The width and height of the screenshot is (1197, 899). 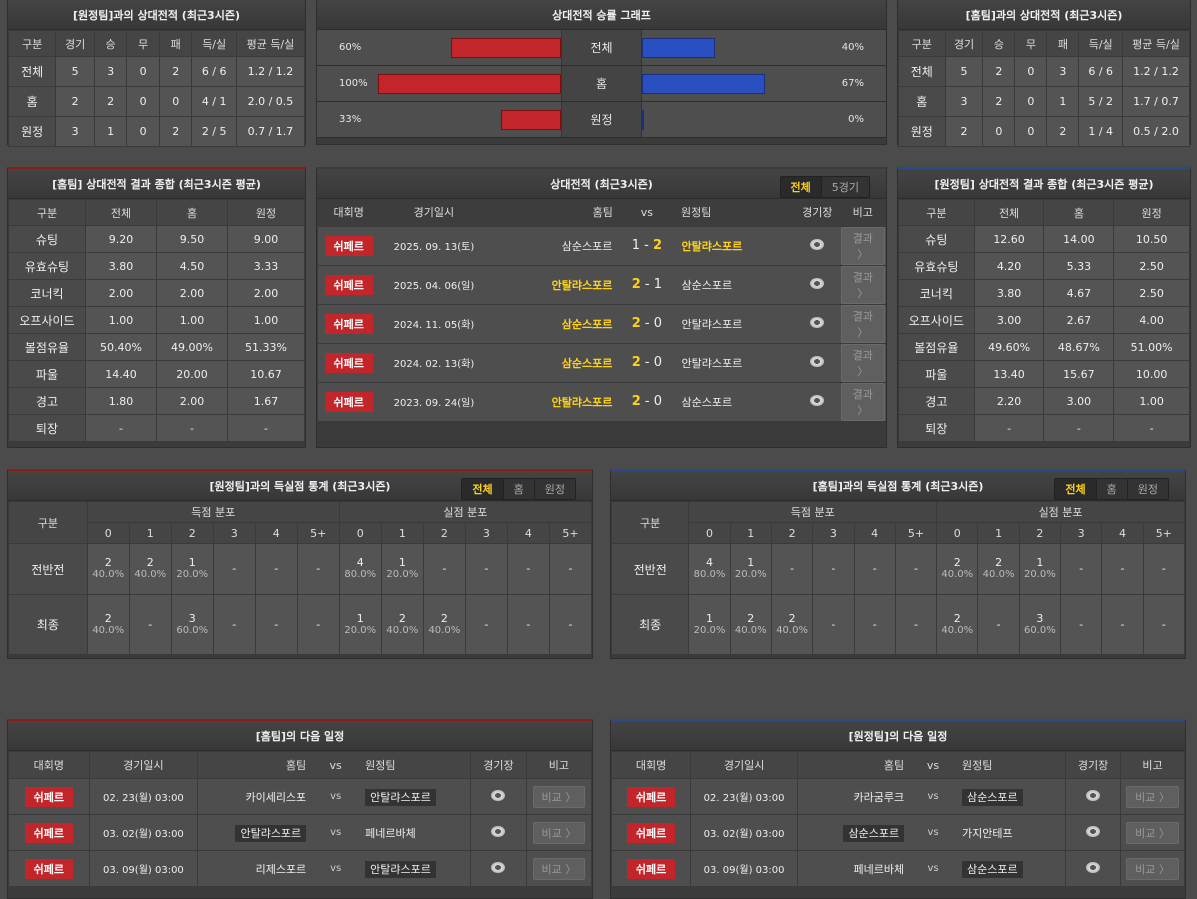 What do you see at coordinates (300, 569) in the screenshot?
I see `table-row: 전반전 2 40.0% 2 40.0% 1 20.0% - - -4 80.0% 1 20.0% - - - -` at bounding box center [300, 569].